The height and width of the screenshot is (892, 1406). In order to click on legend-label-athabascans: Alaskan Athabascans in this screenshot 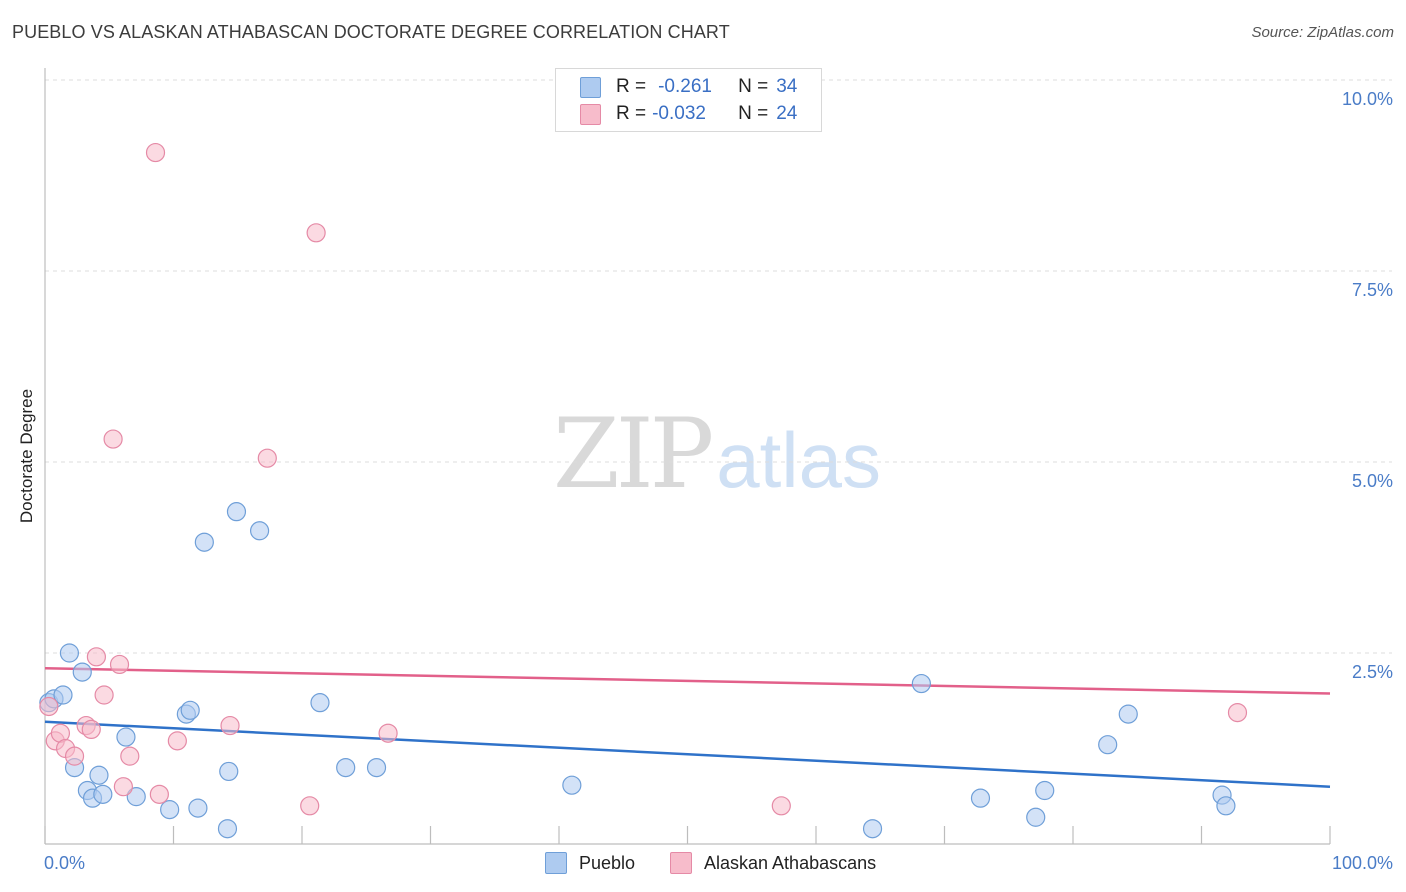, I will do `click(790, 862)`.